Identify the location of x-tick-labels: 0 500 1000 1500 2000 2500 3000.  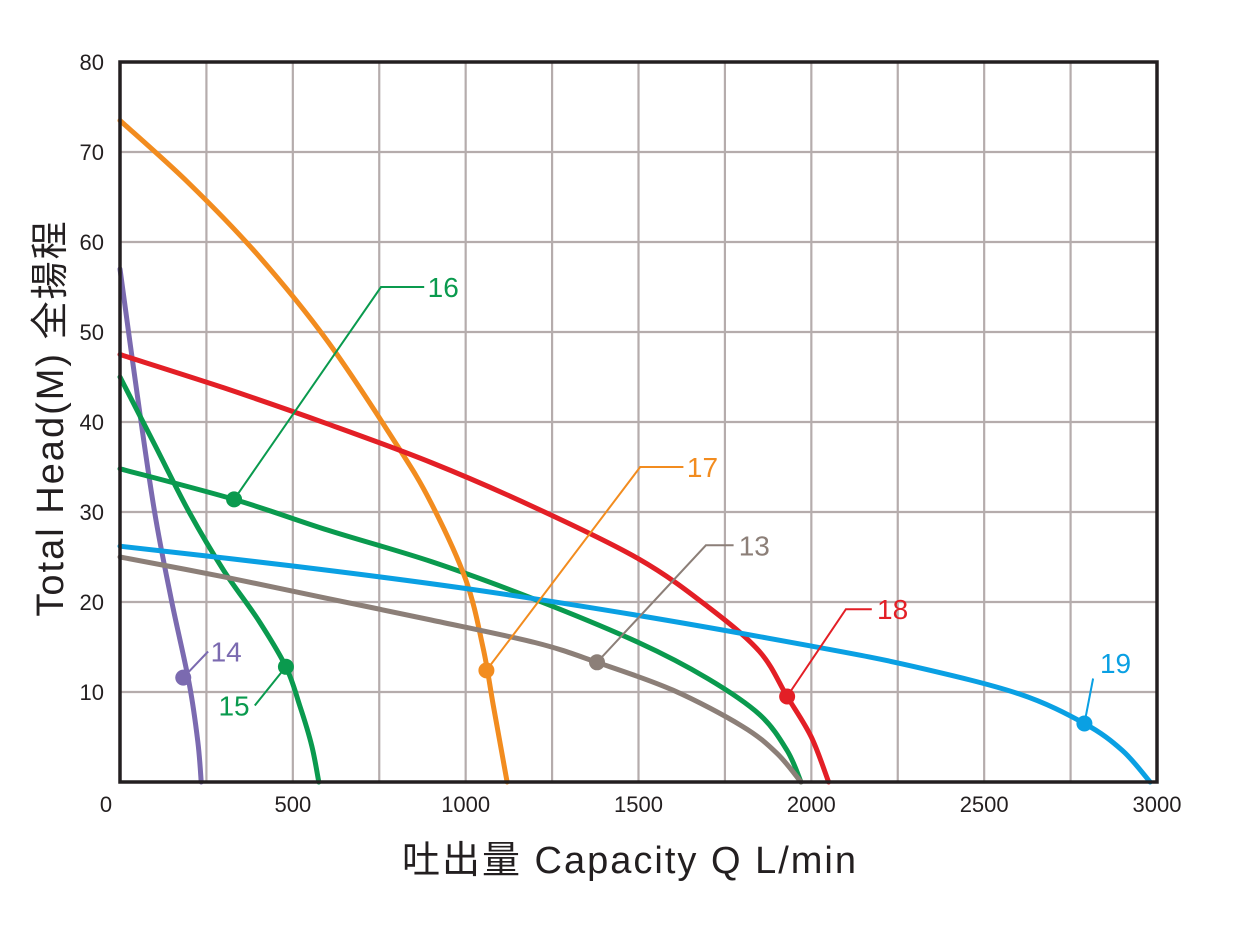
(641, 804).